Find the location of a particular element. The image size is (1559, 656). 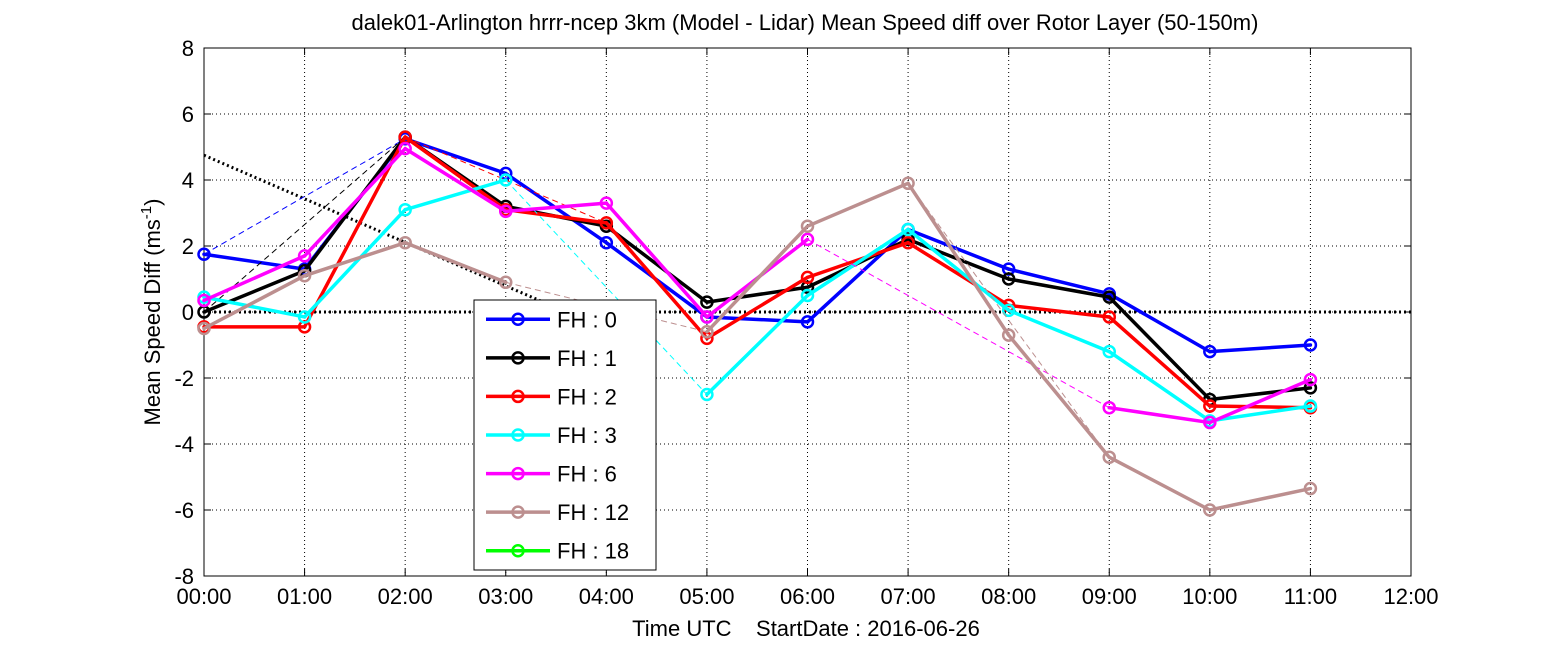

legend-label: FH : 6 is located at coordinates (587, 474).